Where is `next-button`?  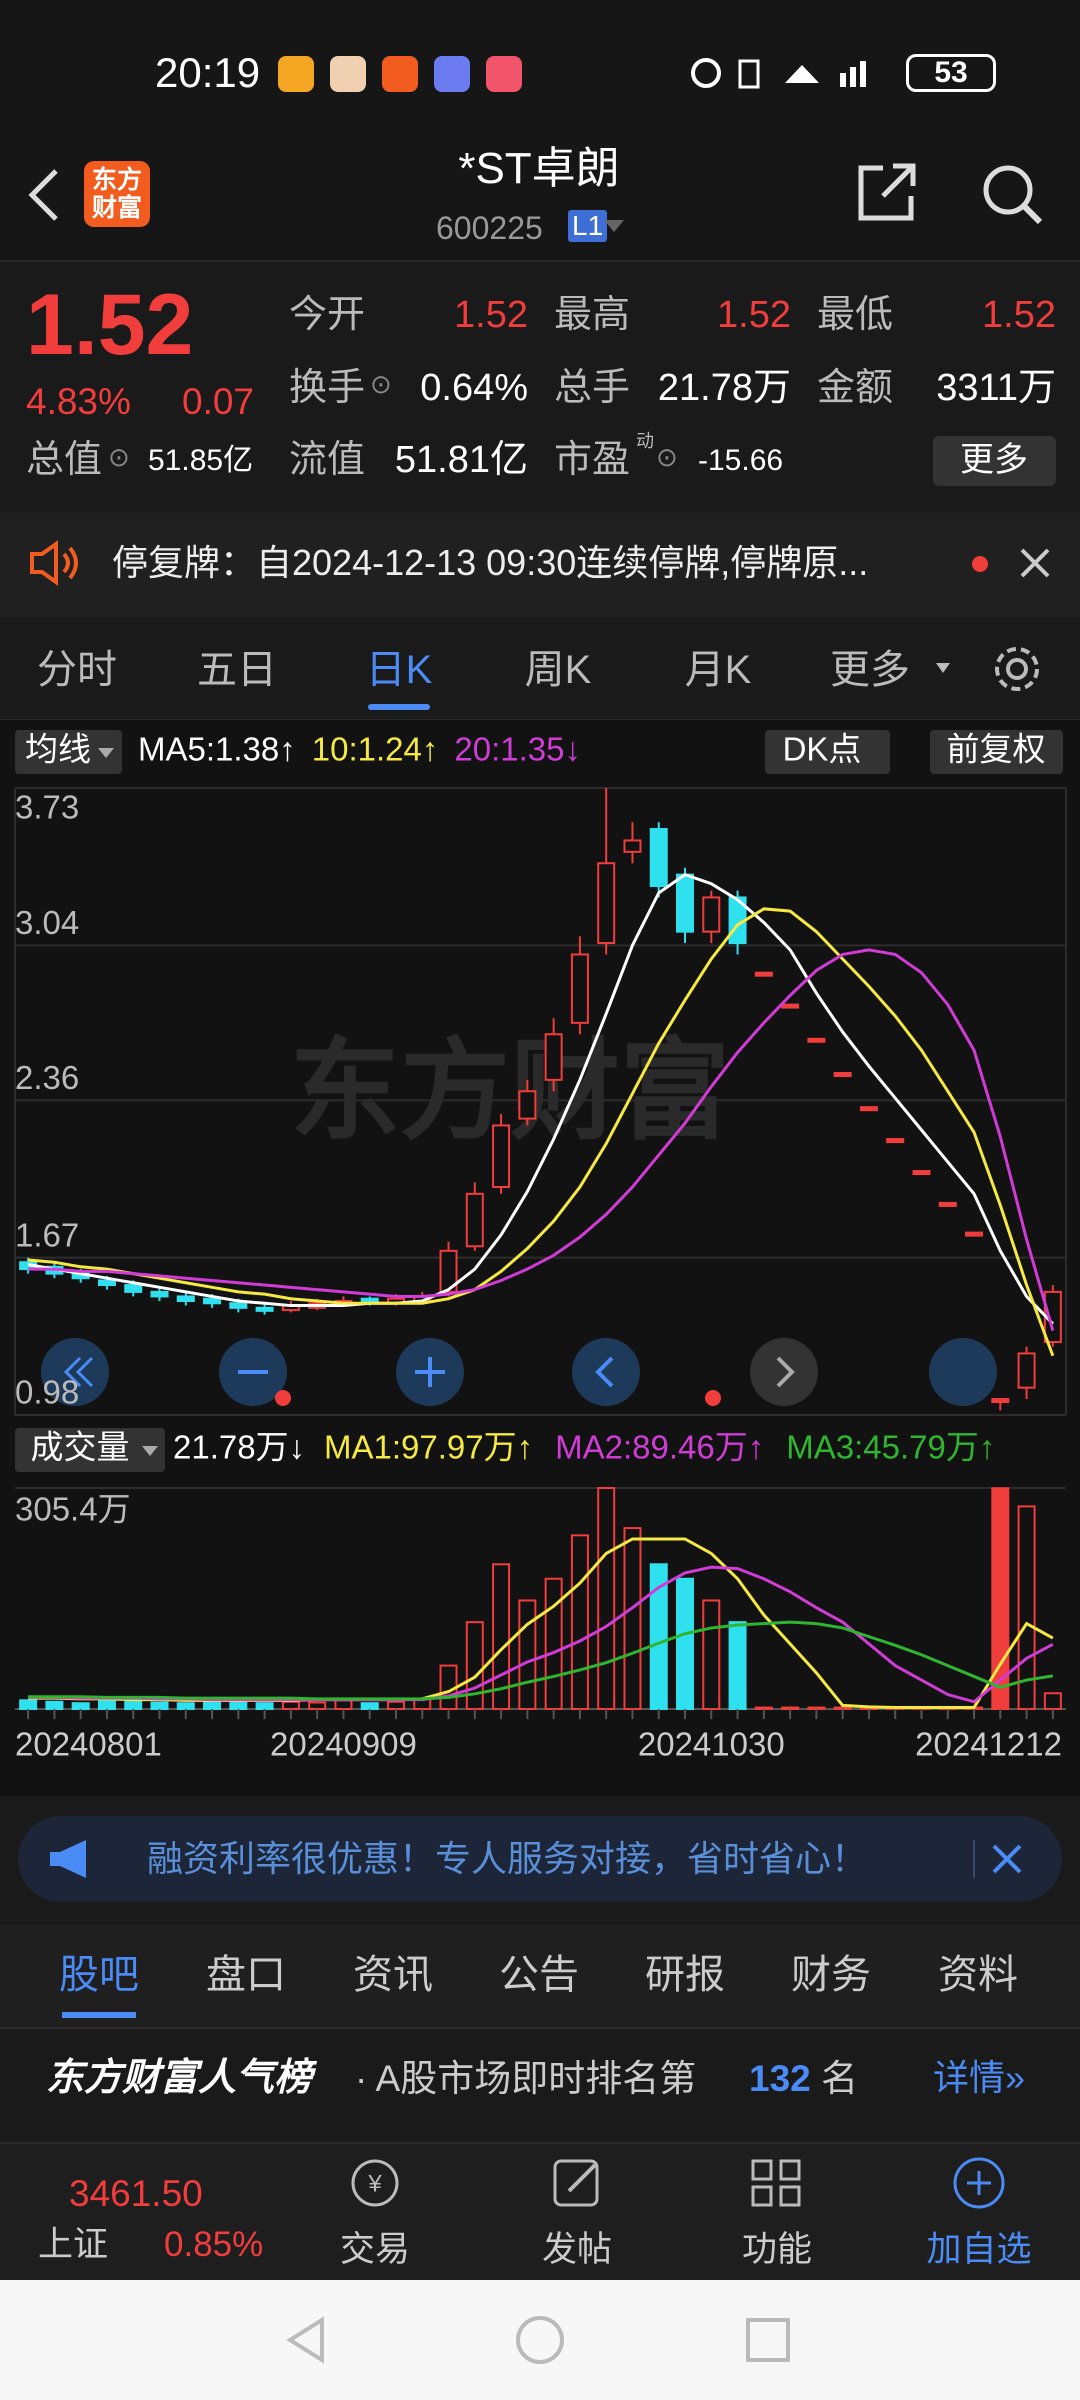
next-button is located at coordinates (784, 1372).